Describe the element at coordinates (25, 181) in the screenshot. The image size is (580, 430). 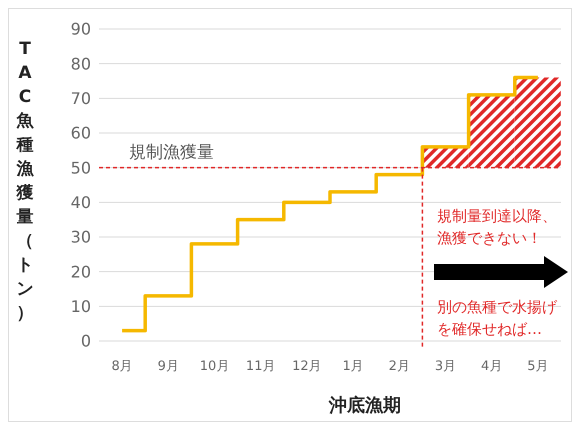
I see `text: TAC魚種漁獲量（トン）` at that location.